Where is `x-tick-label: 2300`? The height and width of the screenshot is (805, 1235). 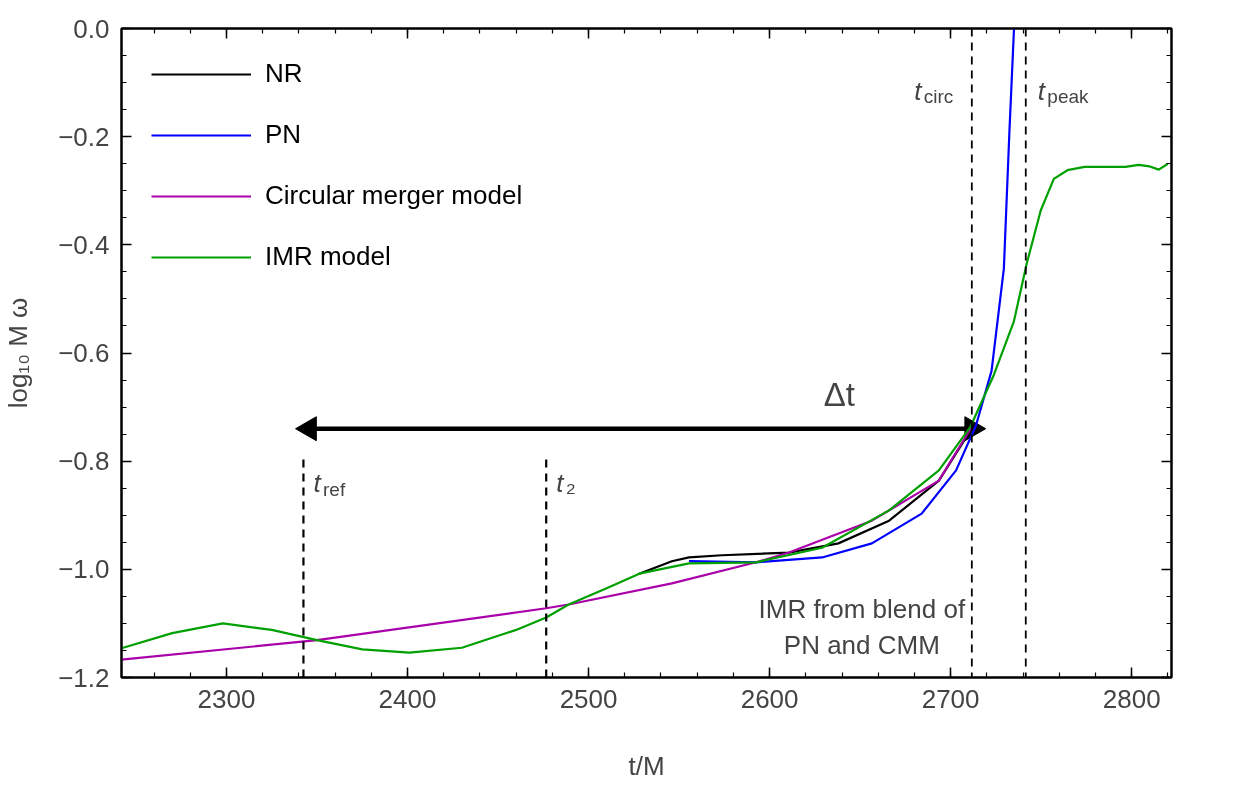
x-tick-label: 2300 is located at coordinates (226, 698).